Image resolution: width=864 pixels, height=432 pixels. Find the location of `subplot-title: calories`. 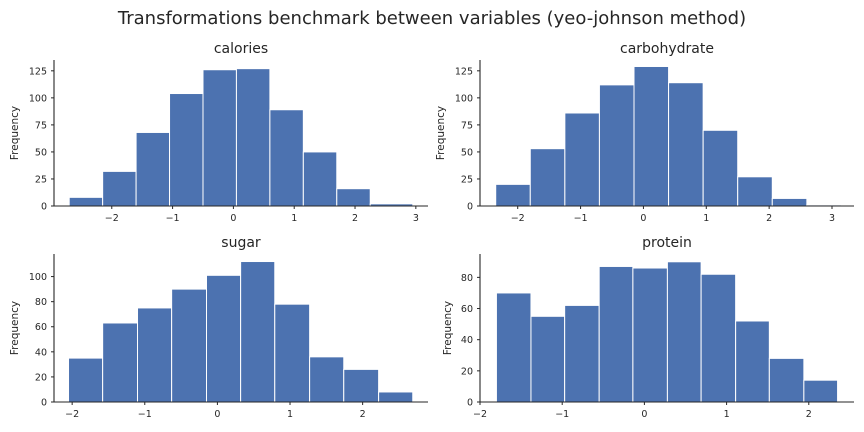

subplot-title: calories is located at coordinates (241, 49).